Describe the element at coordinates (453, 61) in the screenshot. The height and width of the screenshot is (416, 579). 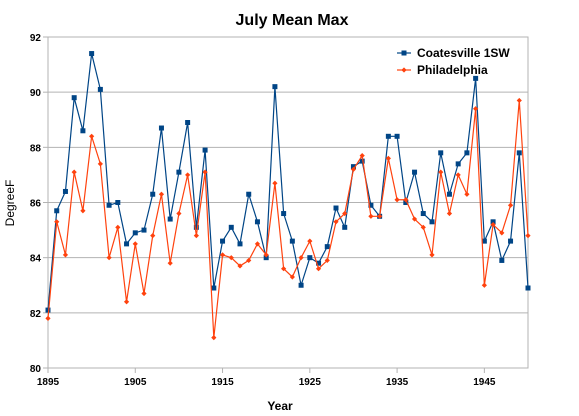
I see `legend: Coatesville 1SW Philadelphia` at that location.